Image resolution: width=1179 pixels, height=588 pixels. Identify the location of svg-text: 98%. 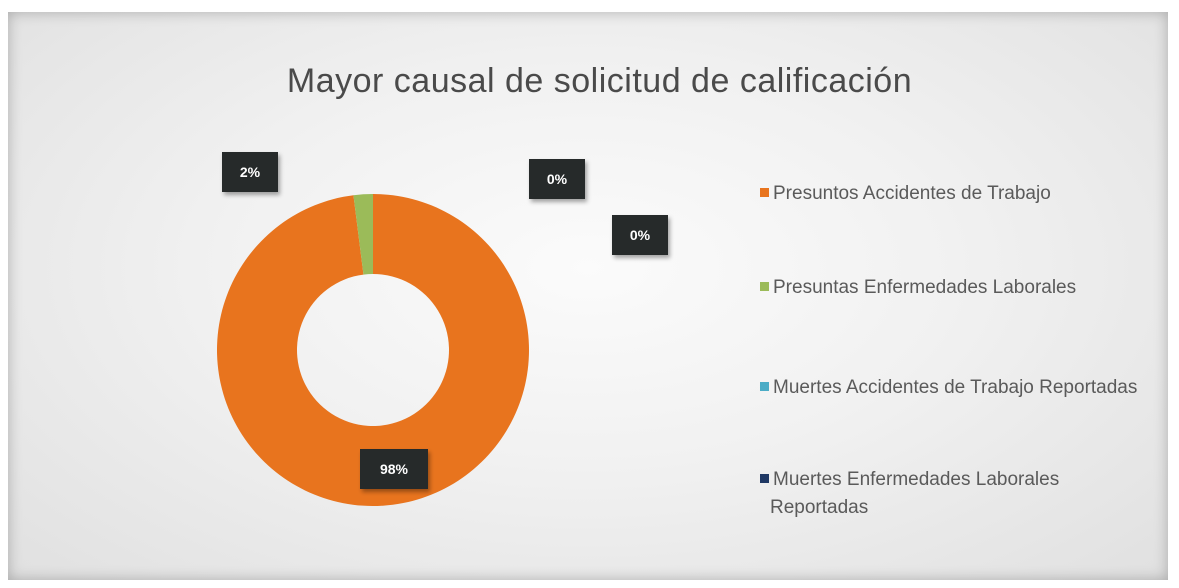
(394, 469).